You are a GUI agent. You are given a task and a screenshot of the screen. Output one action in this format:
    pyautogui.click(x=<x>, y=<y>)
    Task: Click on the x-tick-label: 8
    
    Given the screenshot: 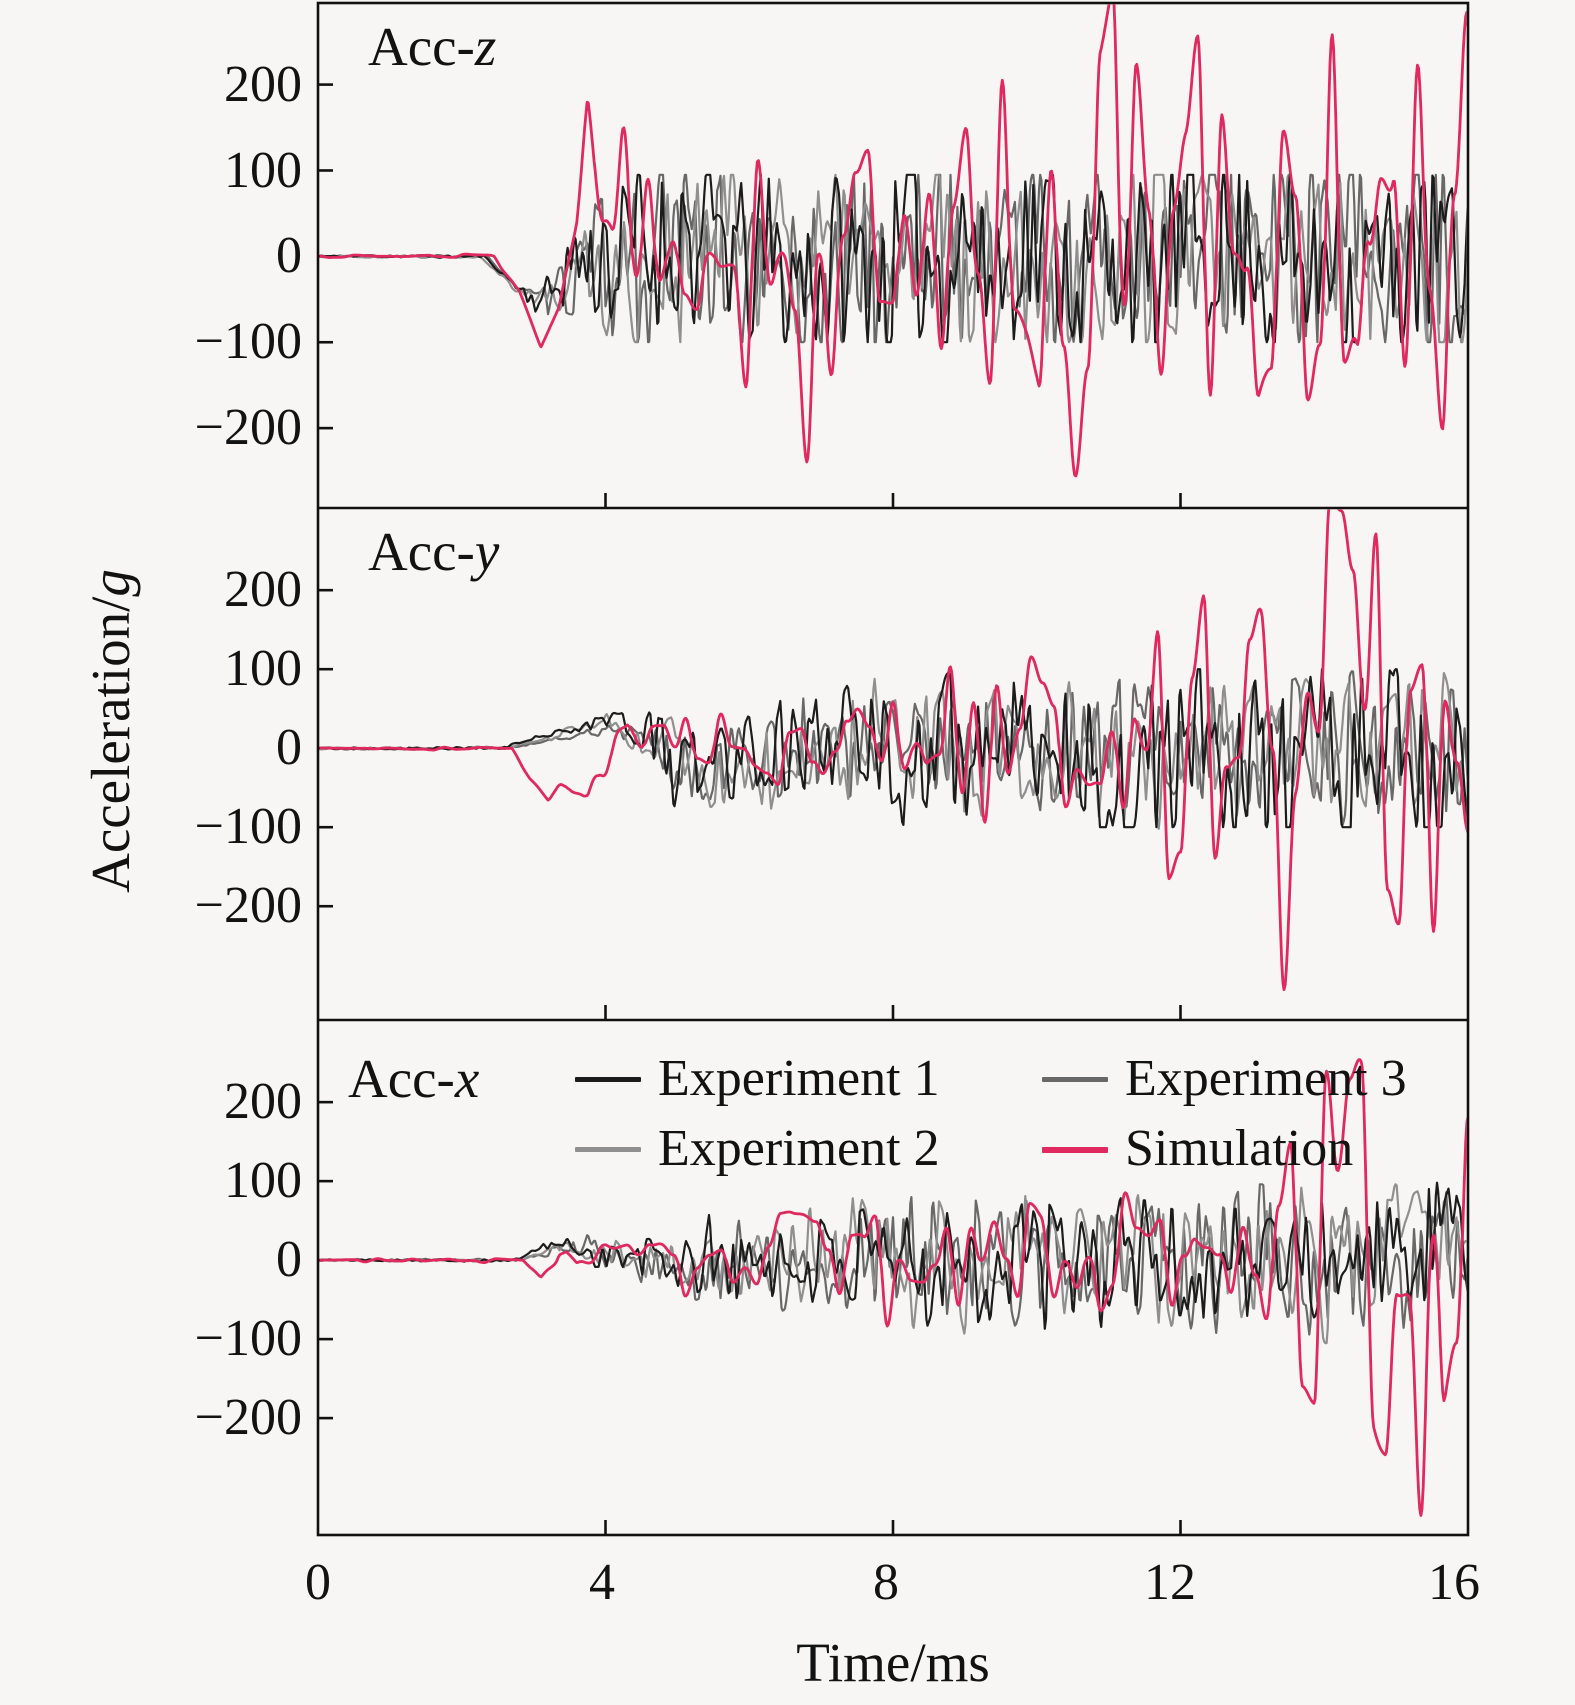 What is the action you would take?
    pyautogui.click(x=886, y=1582)
    